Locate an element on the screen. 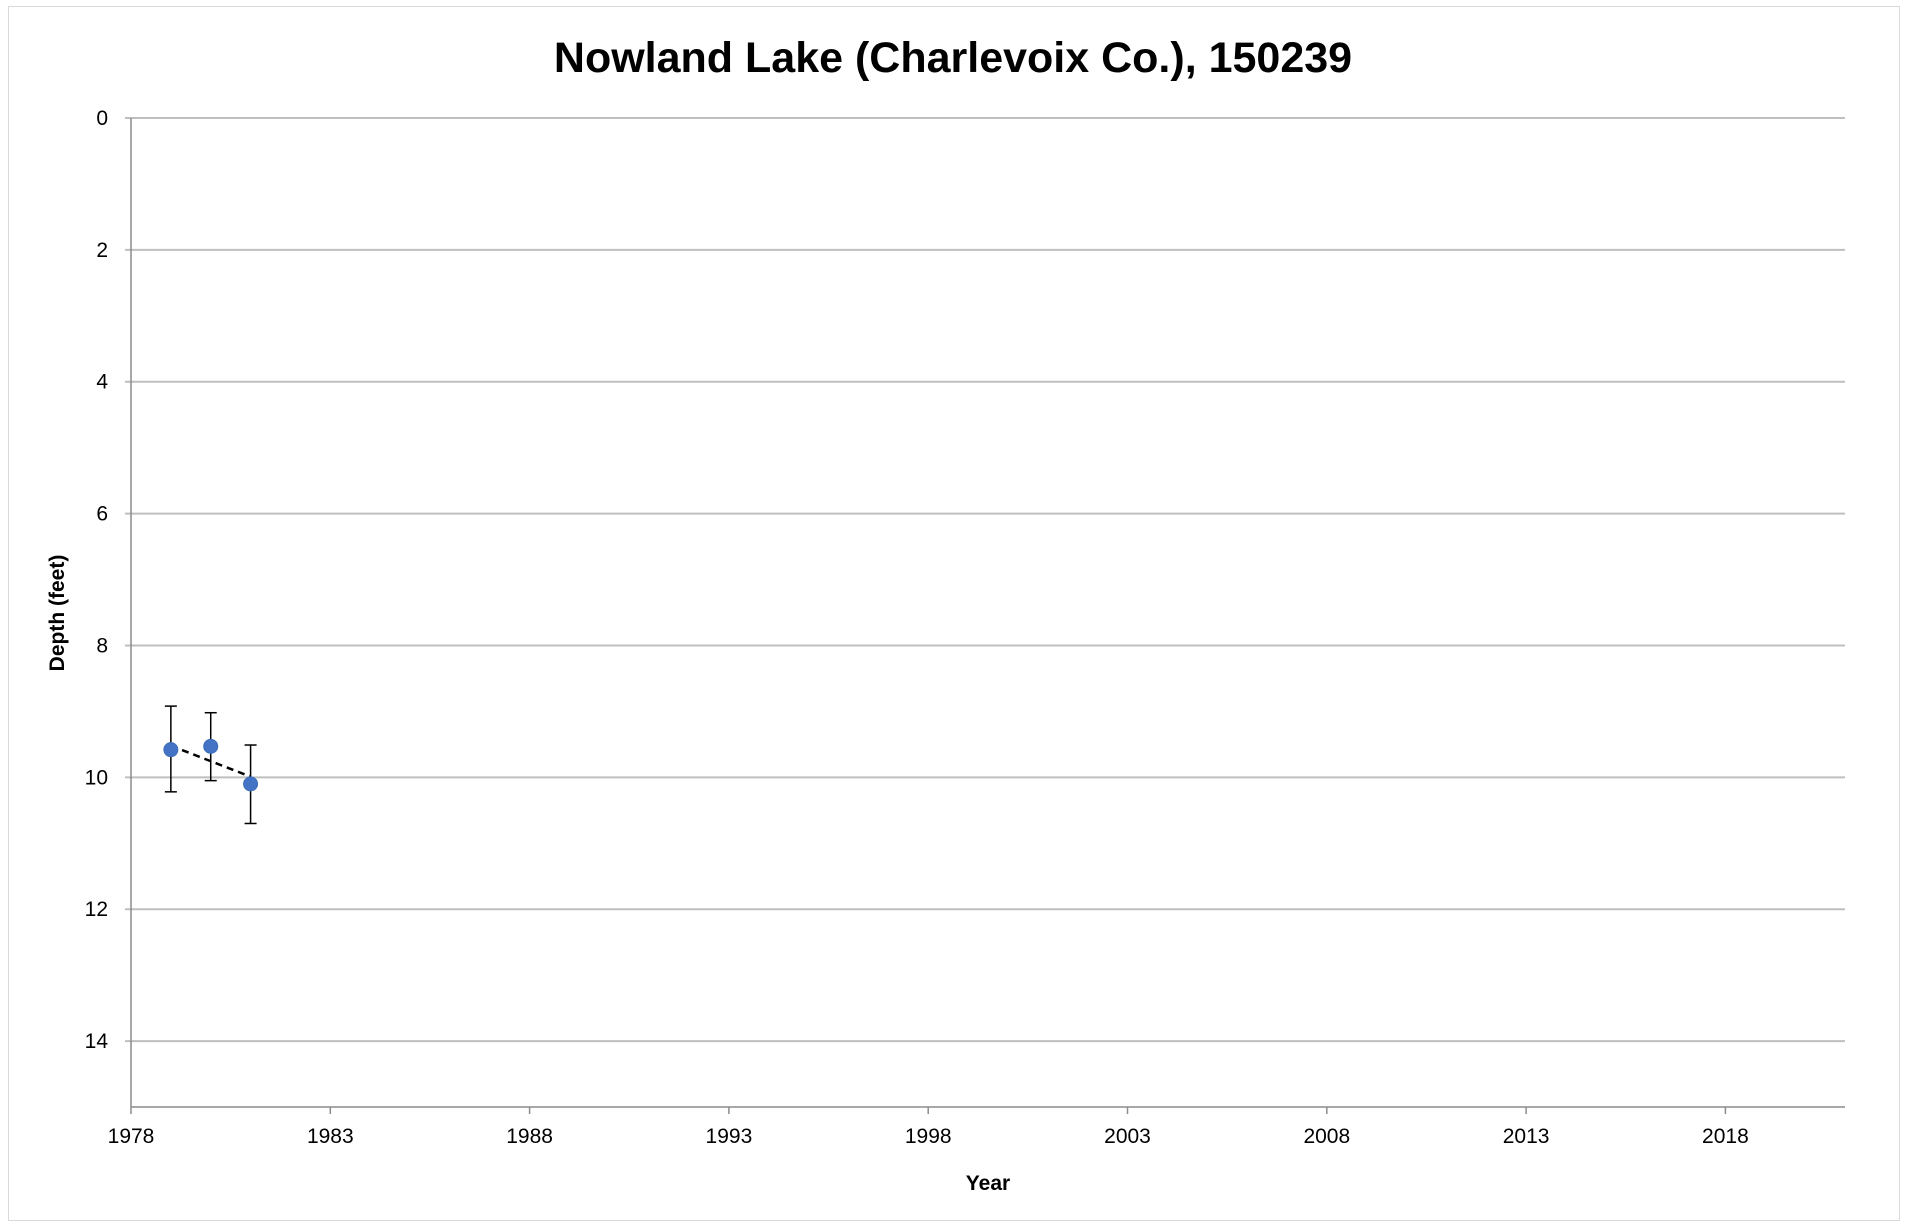 This screenshot has height=1225, width=1906. data-points is located at coordinates (211, 765).